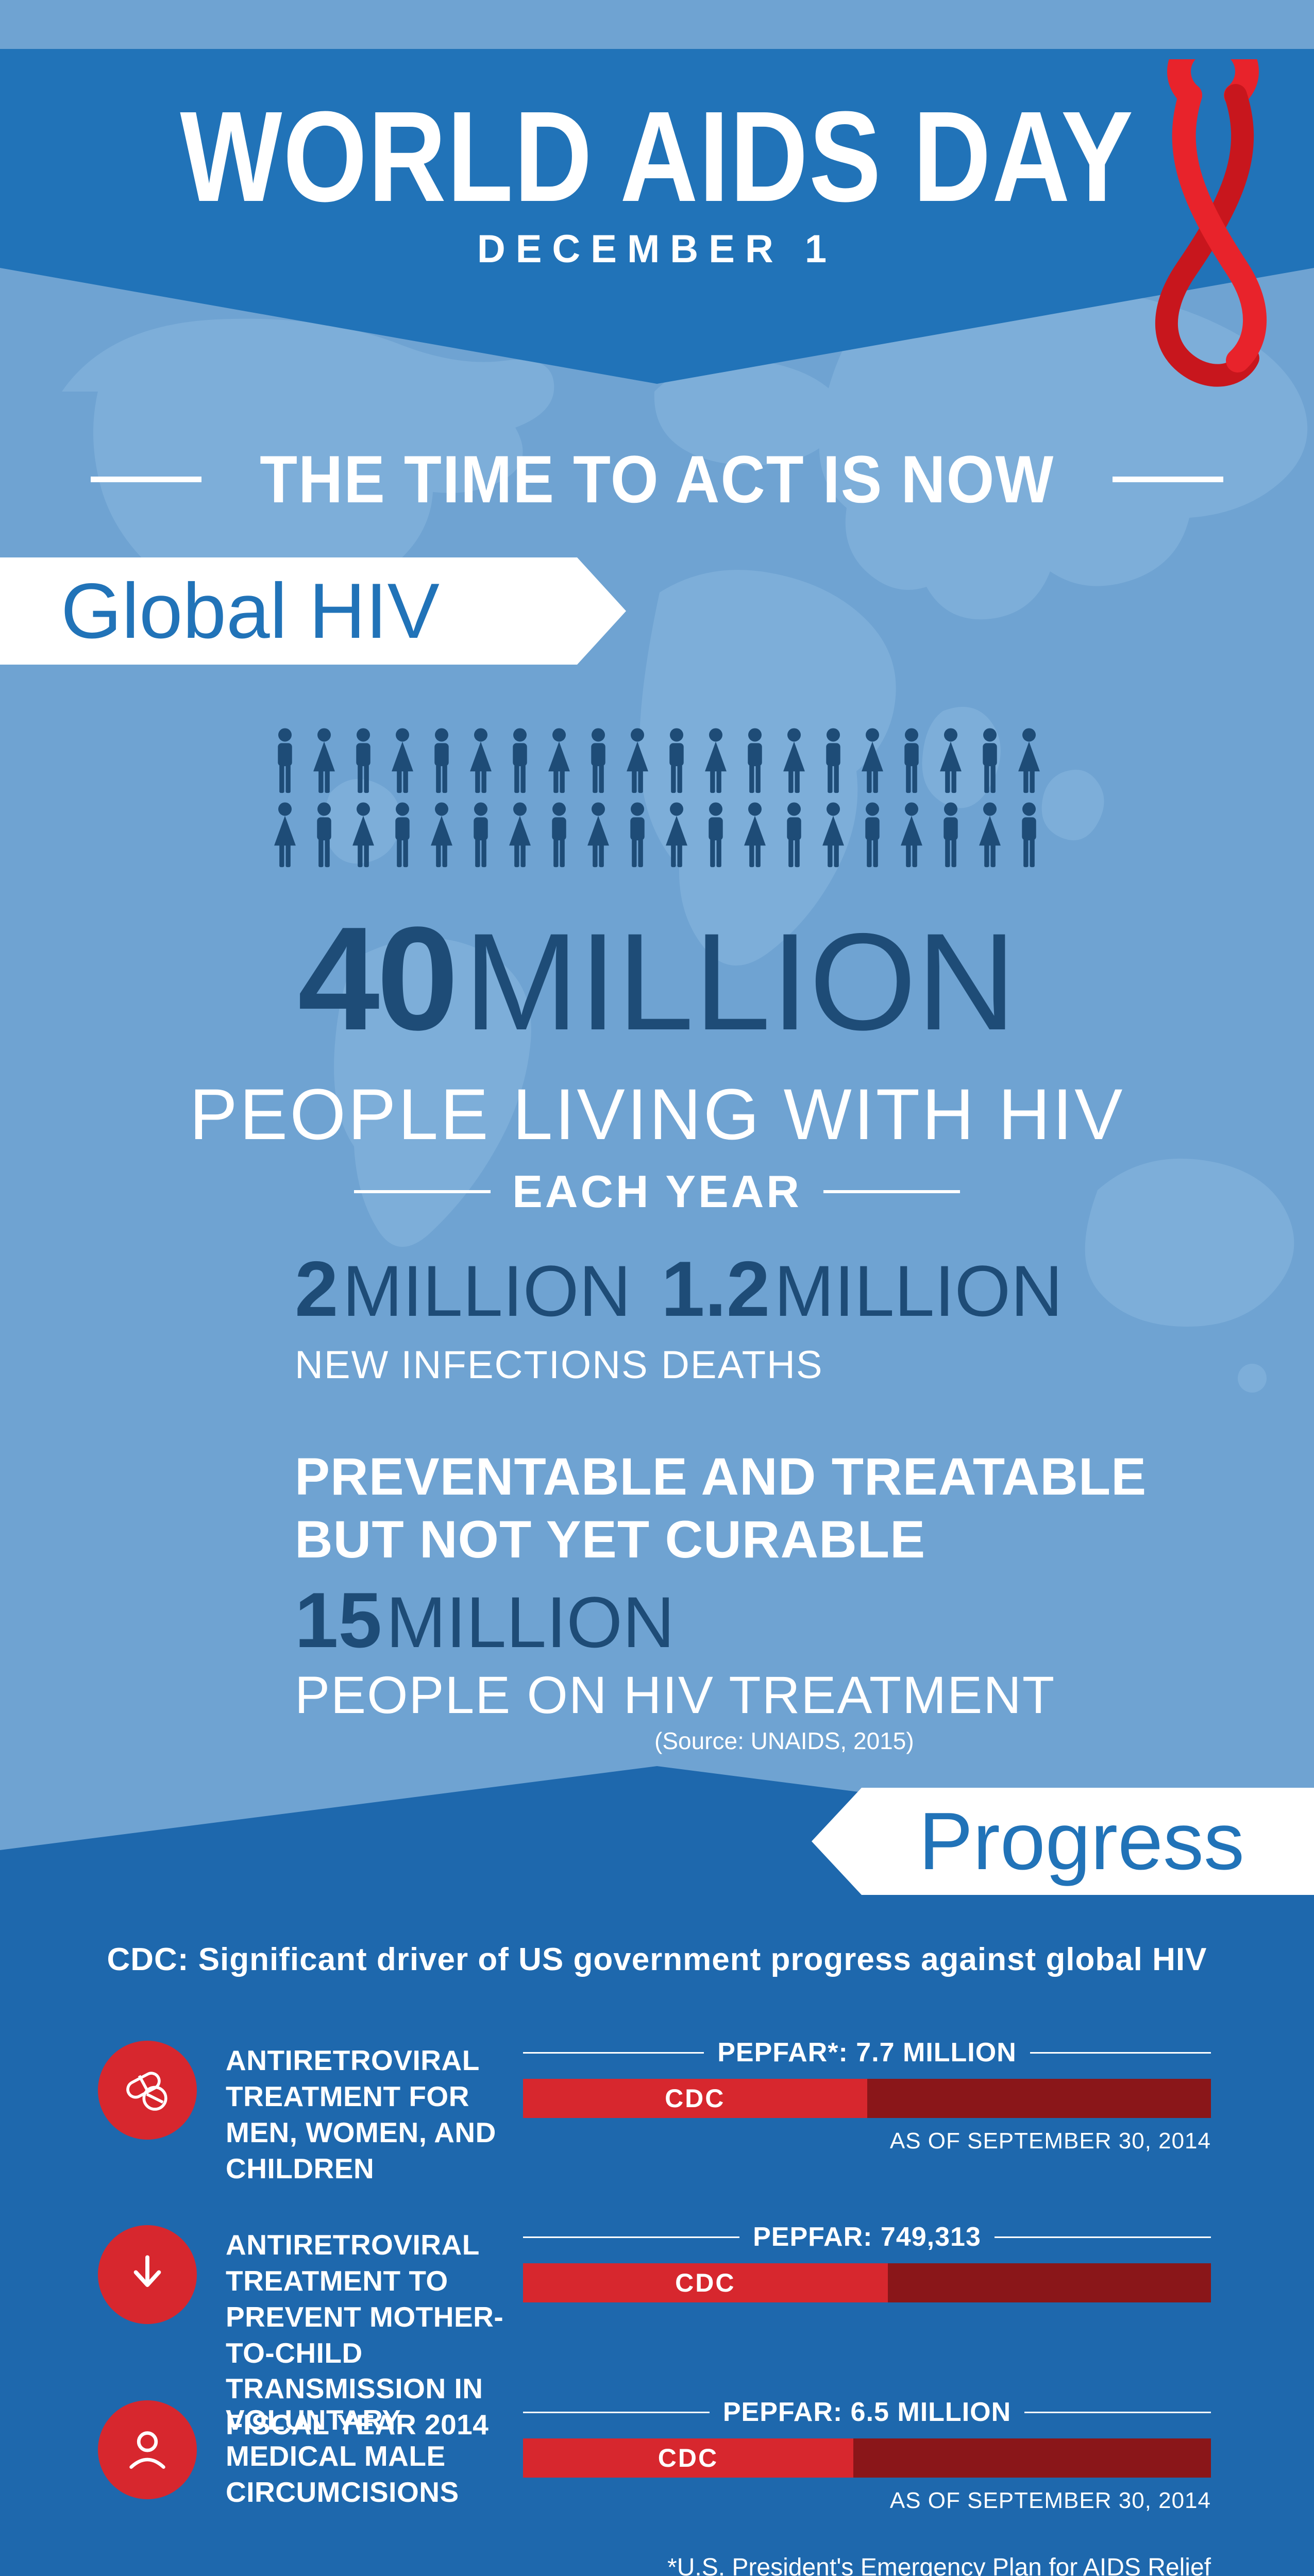 The image size is (1314, 2576). What do you see at coordinates (721, 1476) in the screenshot?
I see `message-line-1: PREVENTABLE AND TREATABLE` at bounding box center [721, 1476].